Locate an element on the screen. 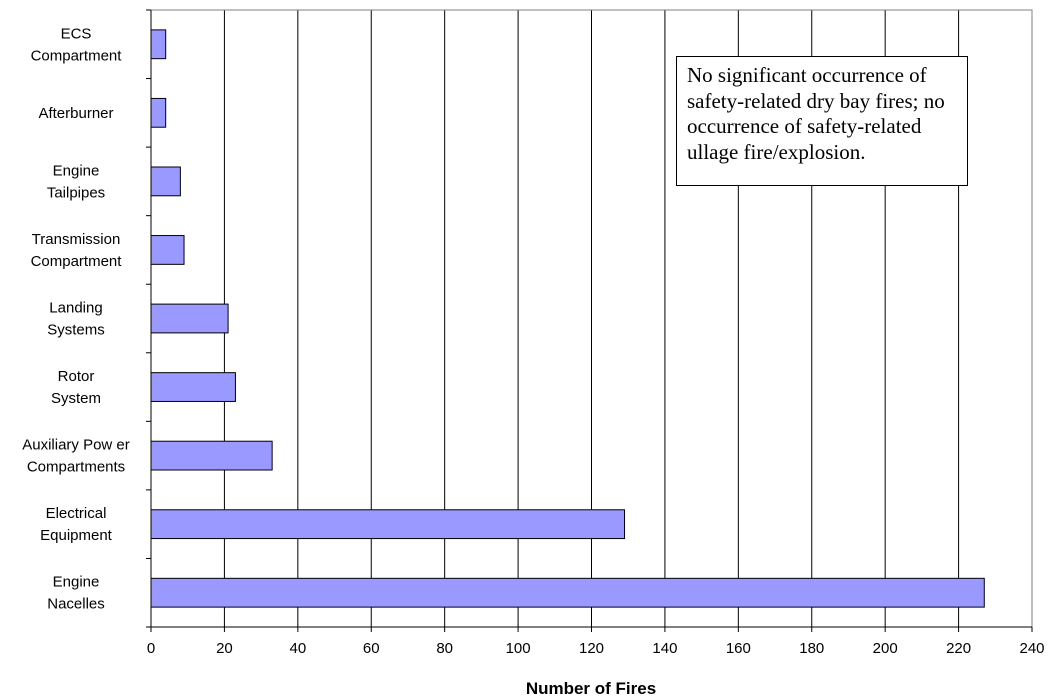 The height and width of the screenshot is (698, 1049). category-label-line: Afterburner is located at coordinates (75, 113).